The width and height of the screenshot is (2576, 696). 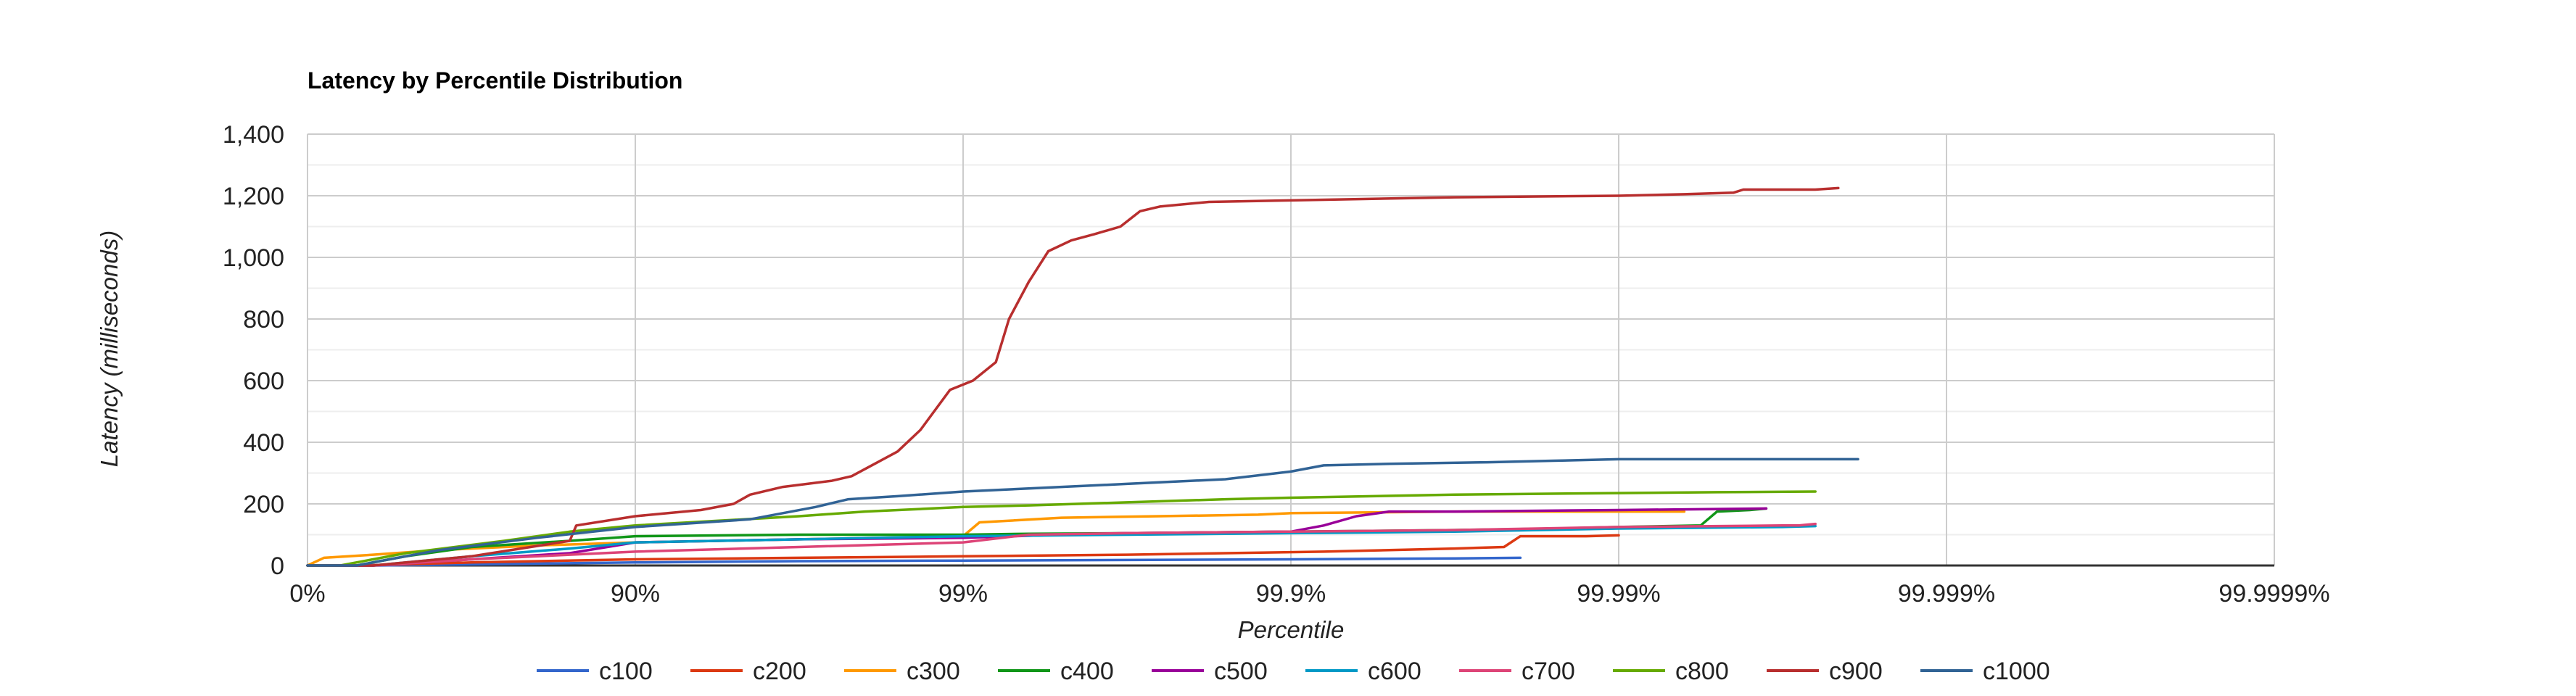 I want to click on y-tick-label: 1,400, so click(x=253, y=135).